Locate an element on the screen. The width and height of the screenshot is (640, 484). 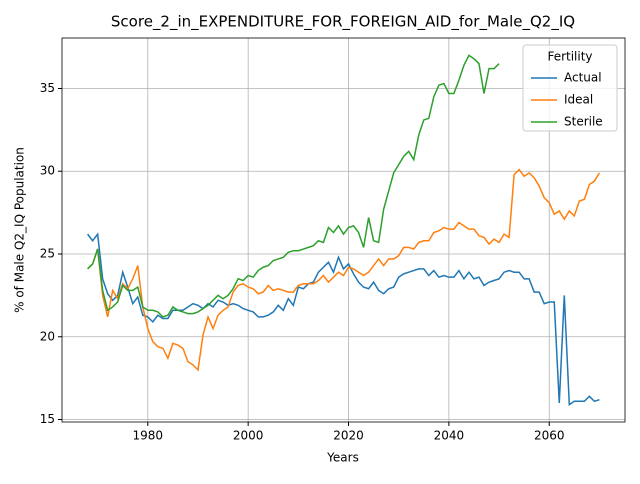
x-tick-label: 2020 is located at coordinates (348, 436).